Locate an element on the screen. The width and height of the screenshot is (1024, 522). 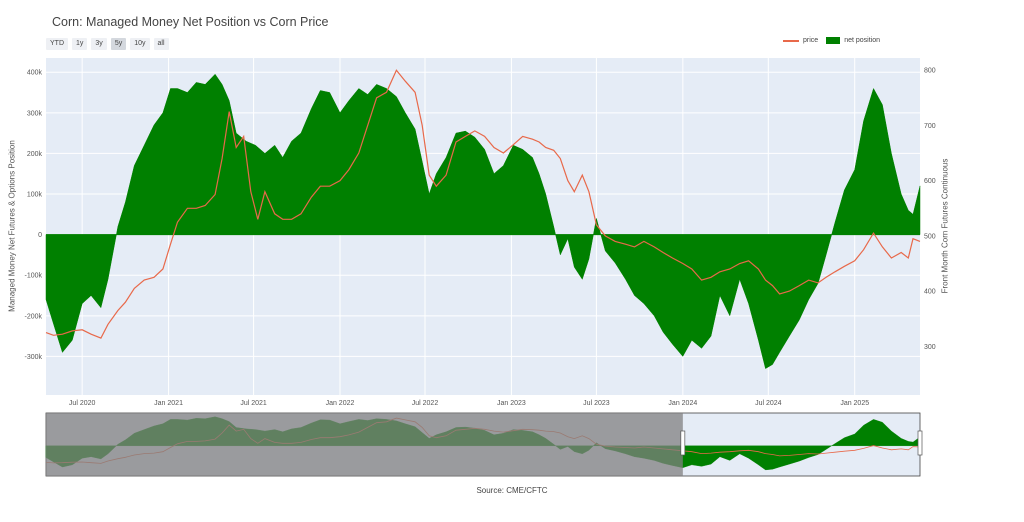
x-tick-label: Jul 2024 is located at coordinates (768, 403).